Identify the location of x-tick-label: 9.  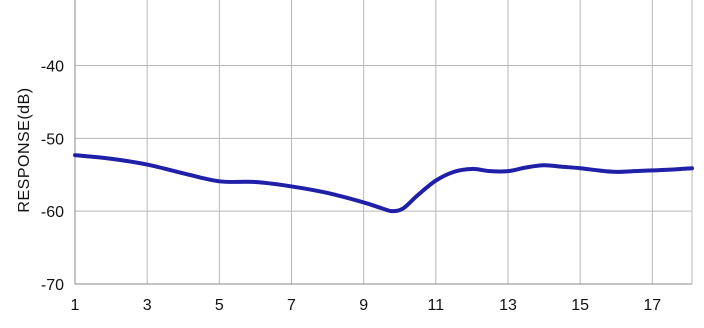
(363, 305).